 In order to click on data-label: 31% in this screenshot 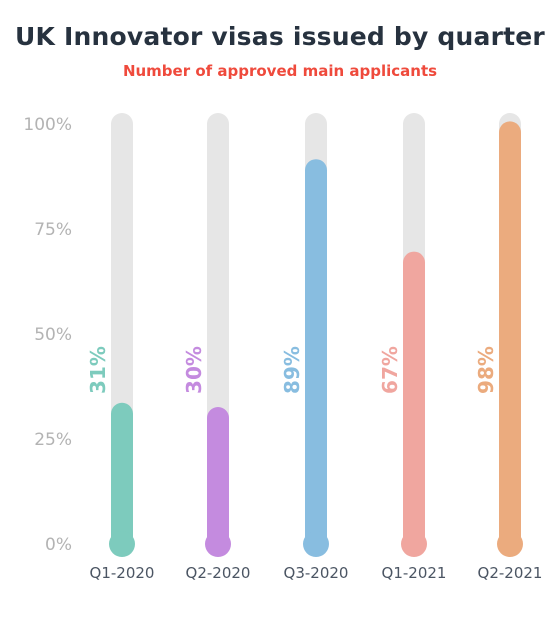, I will do `click(98, 370)`.